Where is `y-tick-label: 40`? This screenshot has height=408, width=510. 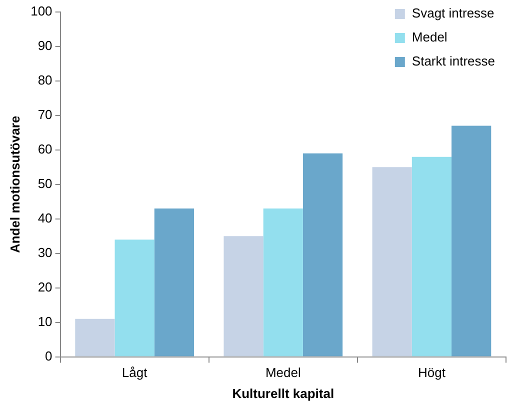 y-tick-label: 40 is located at coordinates (45, 218).